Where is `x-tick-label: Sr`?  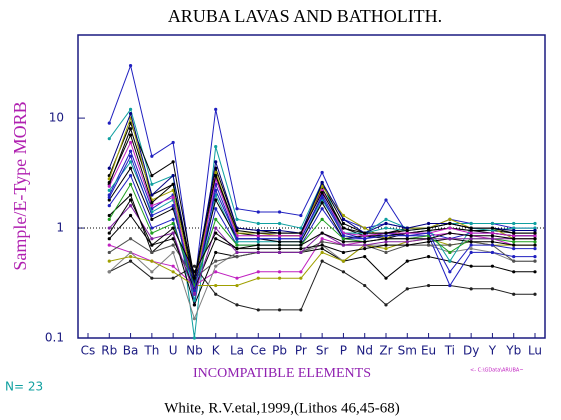 x-tick-label: Sr is located at coordinates (322, 351).